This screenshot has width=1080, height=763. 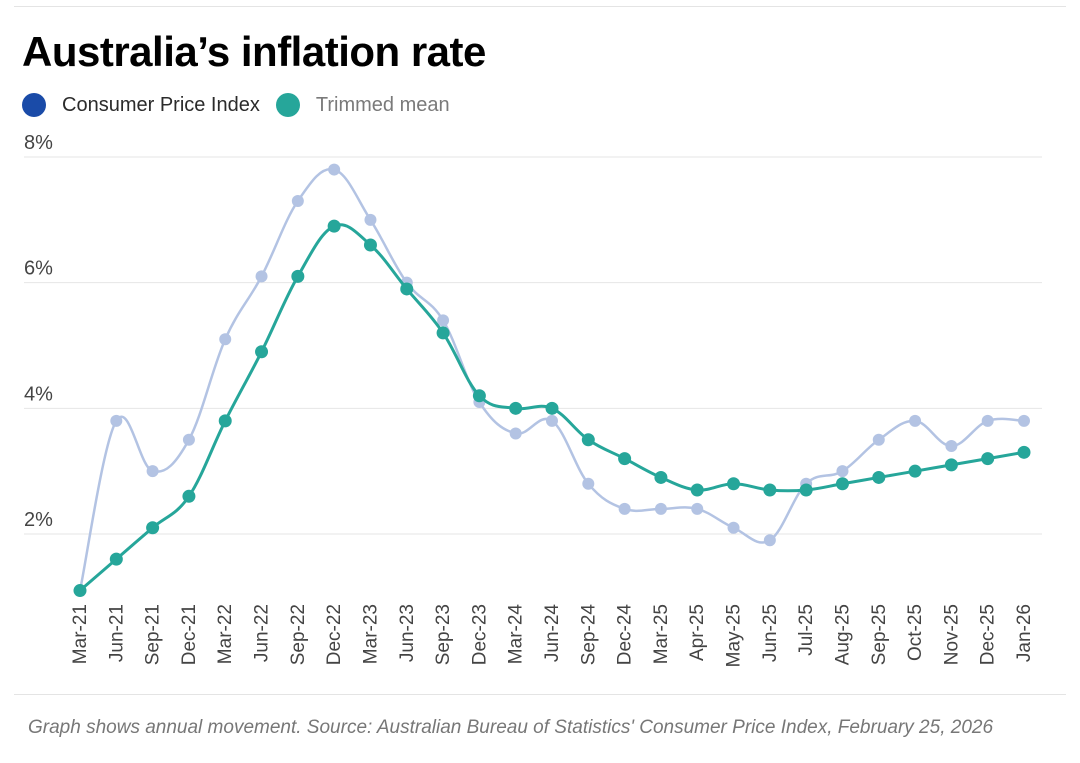 I want to click on x-tick-label: Jan-26, so click(x=1024, y=633).